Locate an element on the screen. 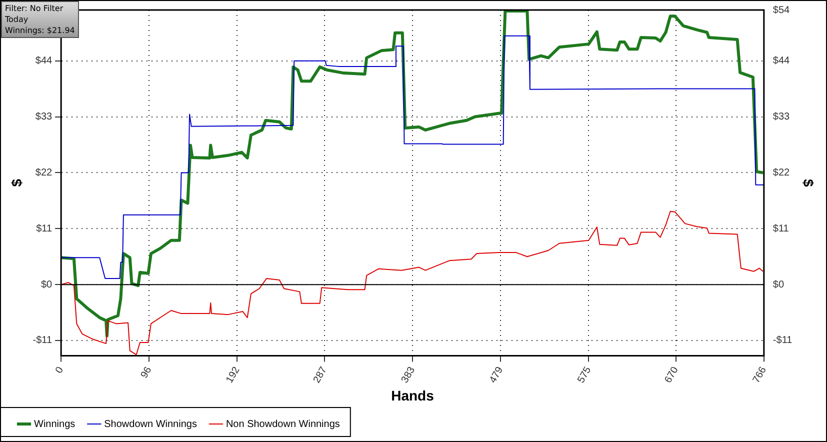 The height and width of the screenshot is (442, 827). y2-tick-label: $44 is located at coordinates (781, 61).